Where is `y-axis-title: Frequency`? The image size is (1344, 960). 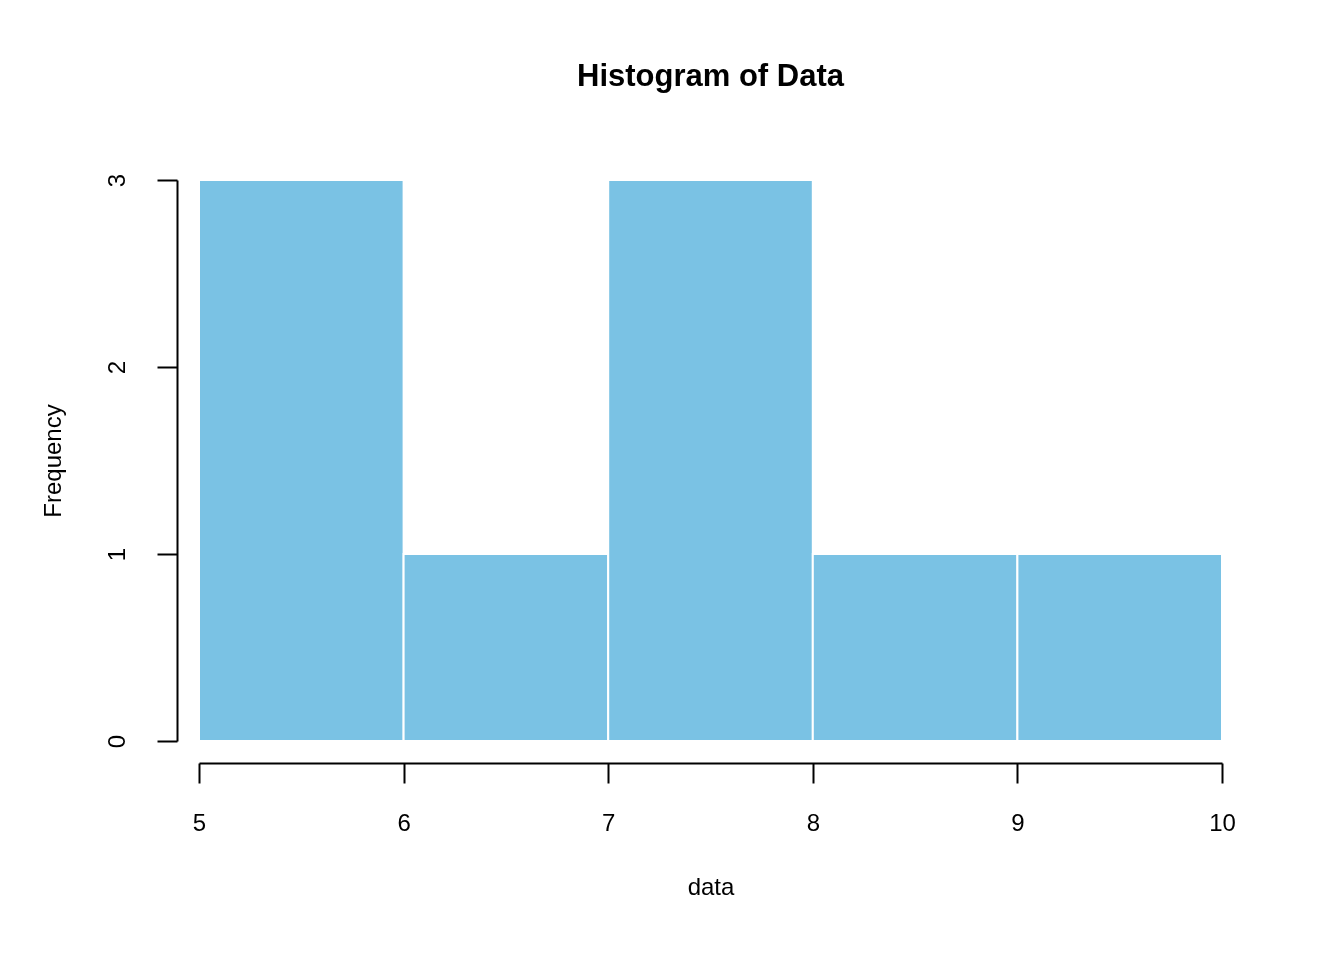 y-axis-title: Frequency is located at coordinates (52, 461).